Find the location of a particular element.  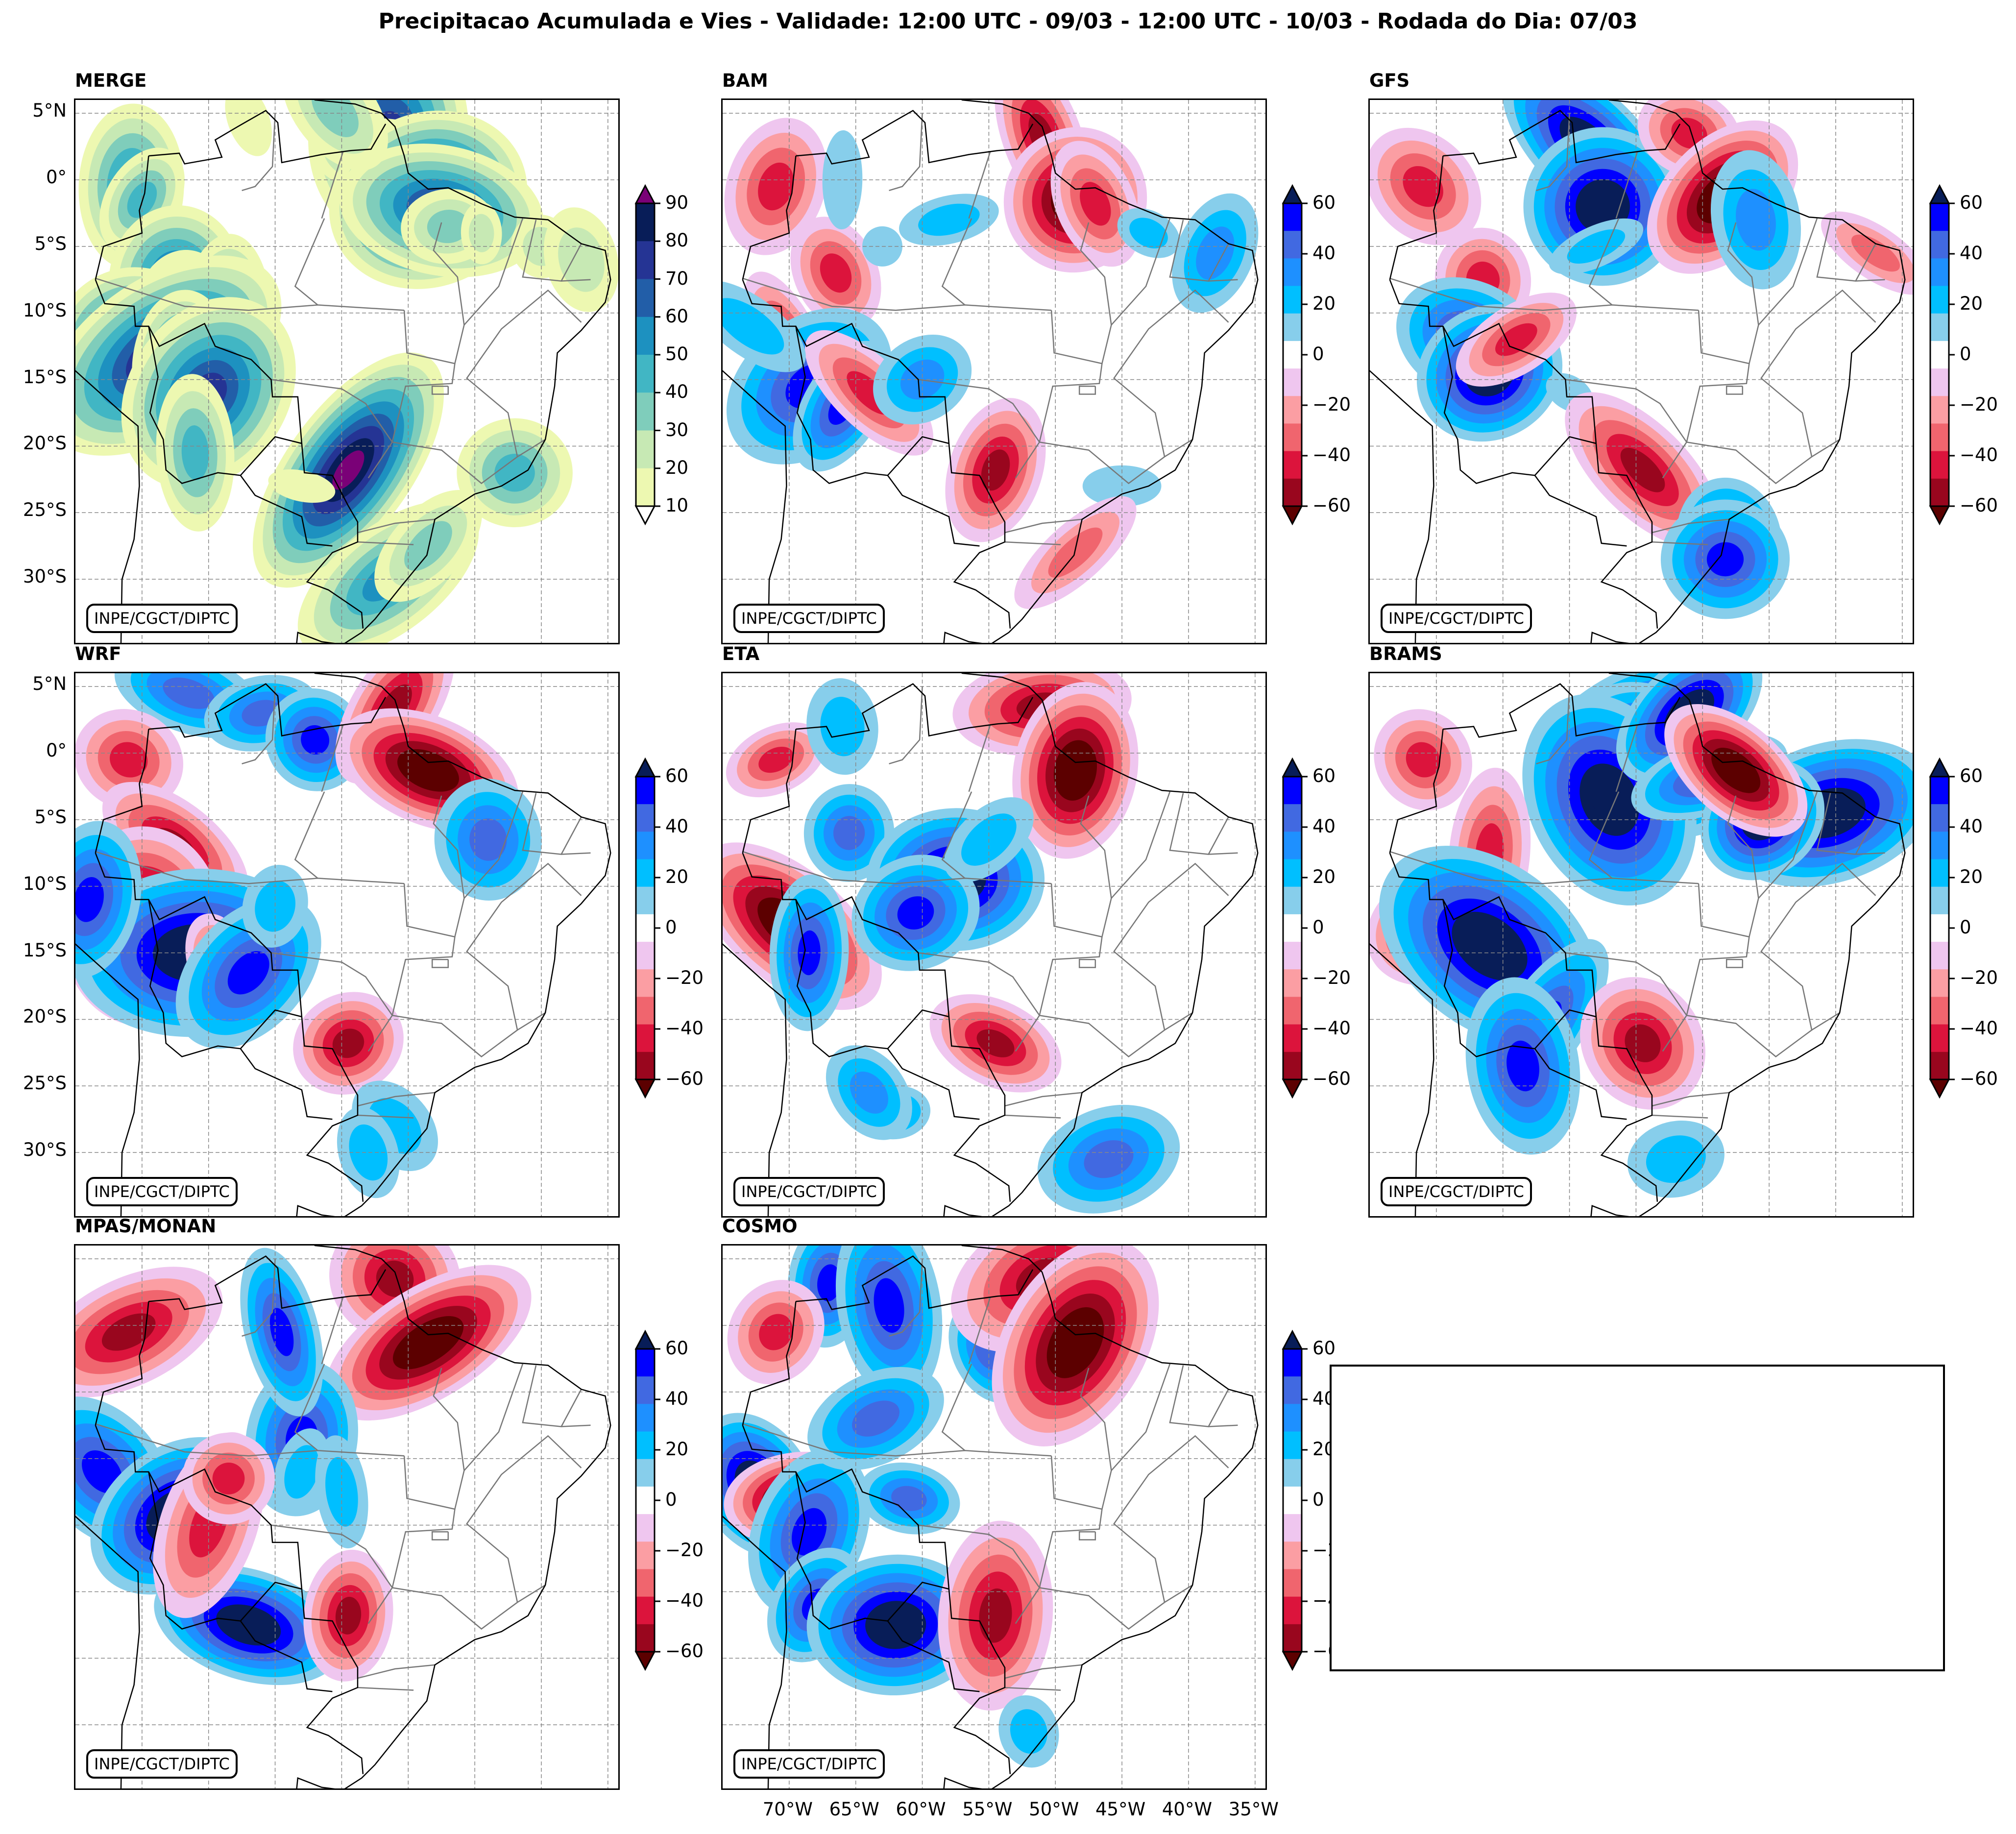

x-tick-label: 65°W is located at coordinates (854, 1809).